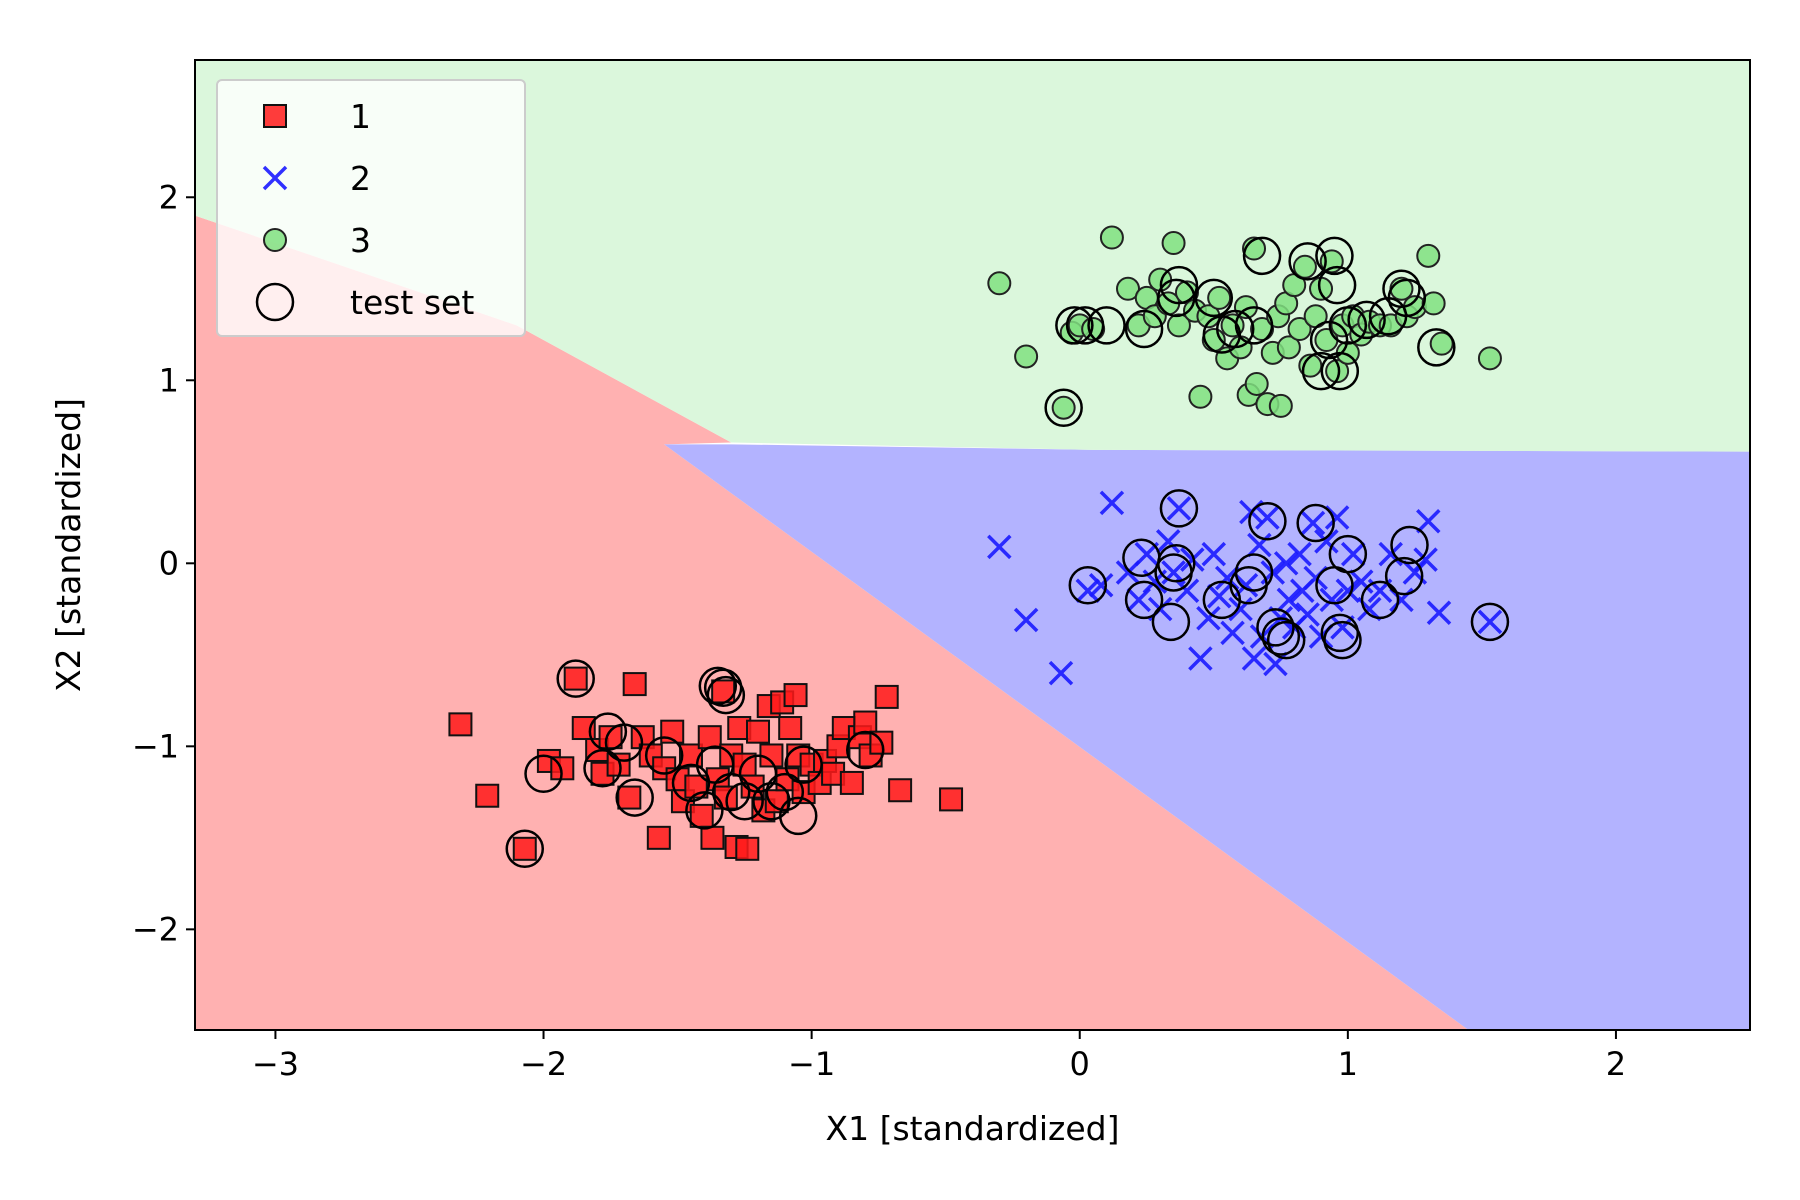 This screenshot has width=1800, height=1200. Describe the element at coordinates (1080, 1064) in the screenshot. I see `x-tick-label: 0` at that location.